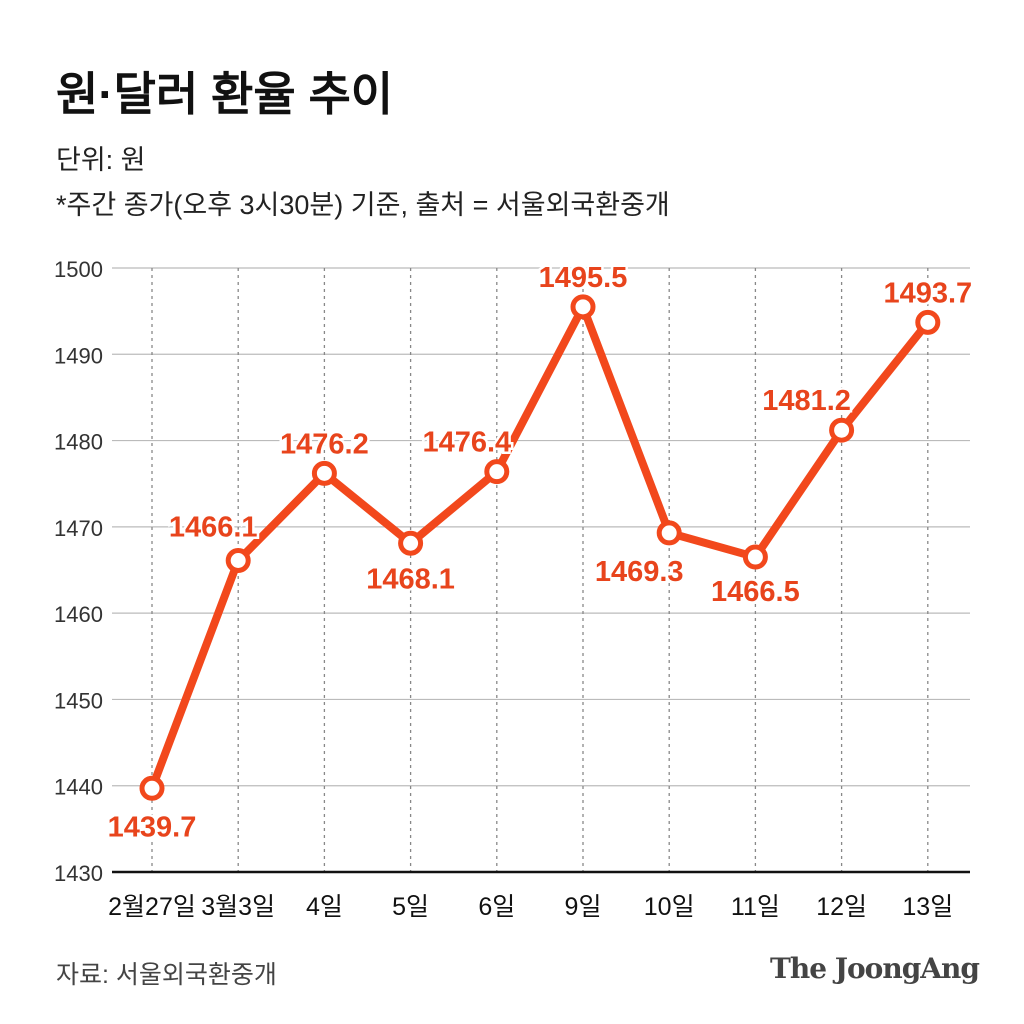 The image size is (1024, 1024). I want to click on y-tick-label: 1440, so click(78, 787).